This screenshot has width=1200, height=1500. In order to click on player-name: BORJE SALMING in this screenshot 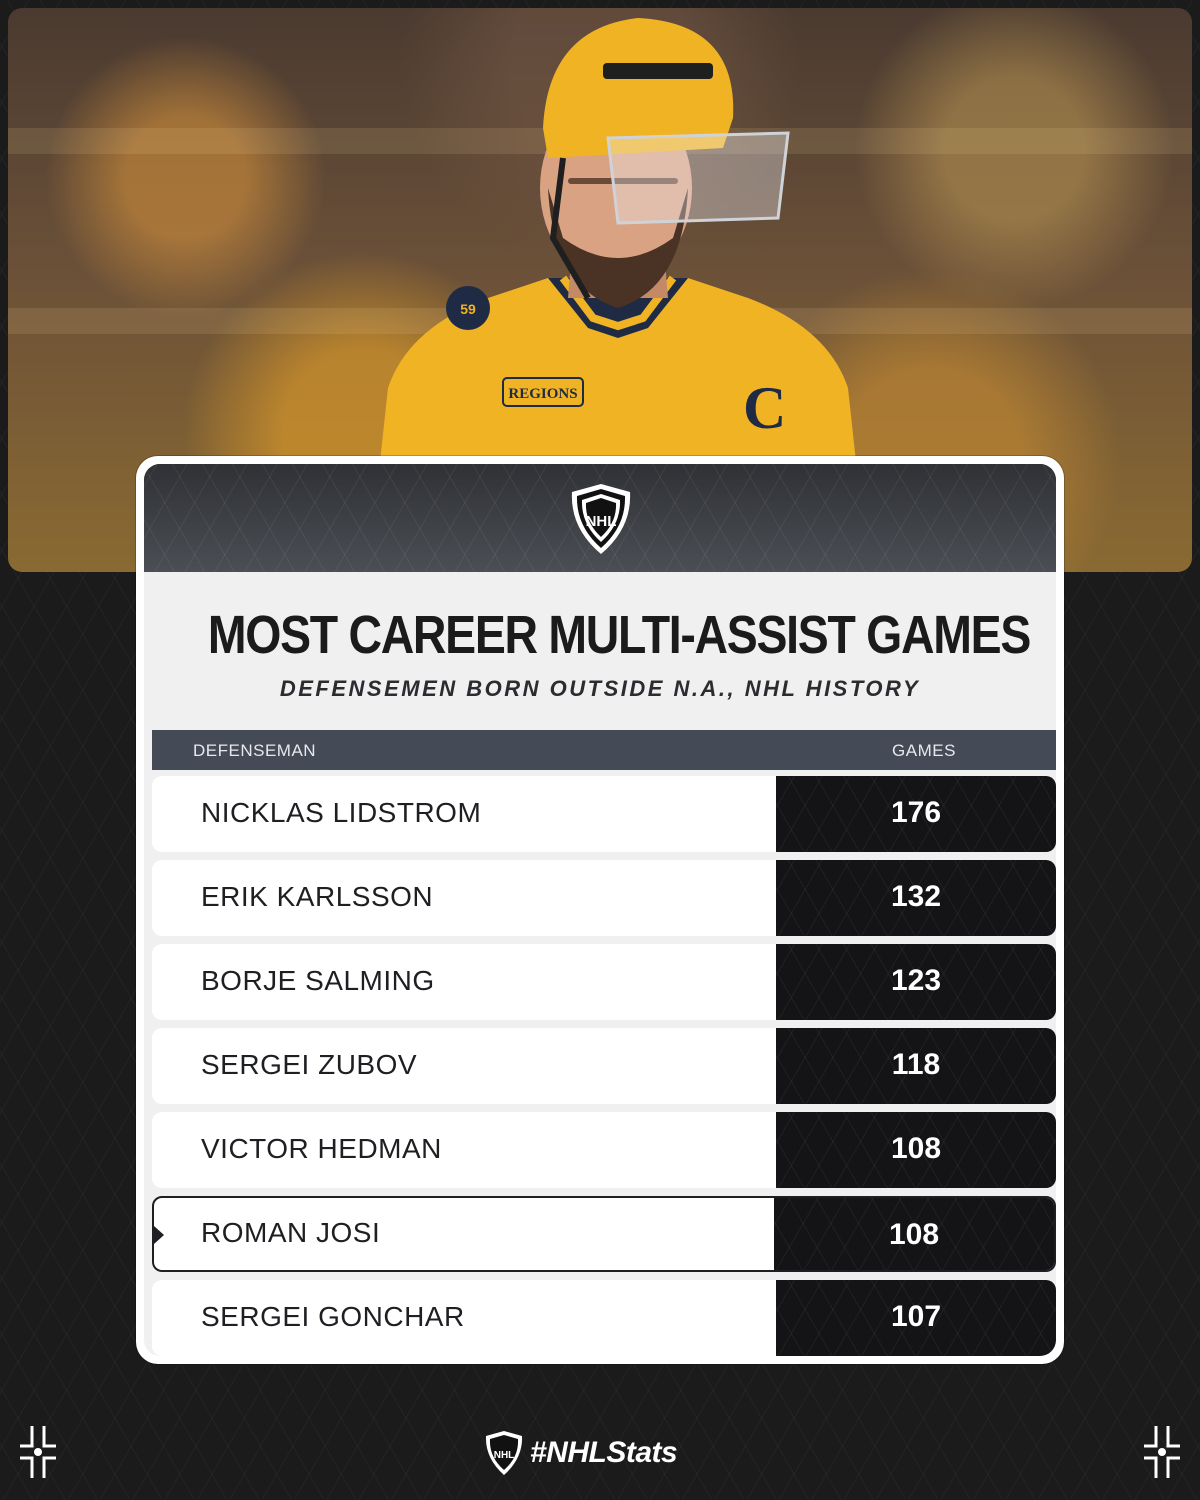, I will do `click(318, 980)`.